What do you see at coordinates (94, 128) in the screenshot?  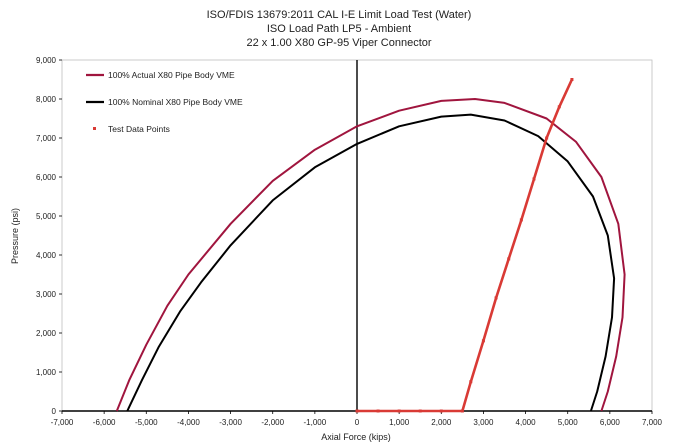 I see `legend-swatch-test-data` at bounding box center [94, 128].